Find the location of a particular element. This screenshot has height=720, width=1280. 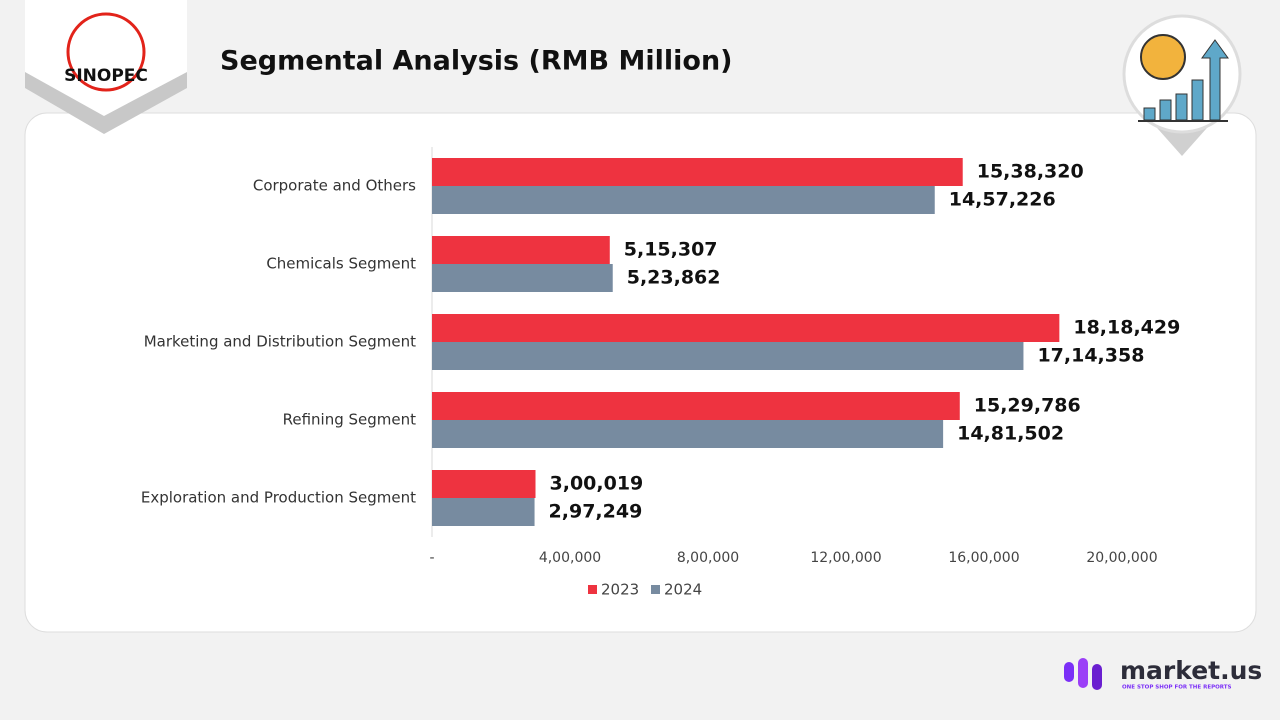

legend-label: 2024 is located at coordinates (683, 590).